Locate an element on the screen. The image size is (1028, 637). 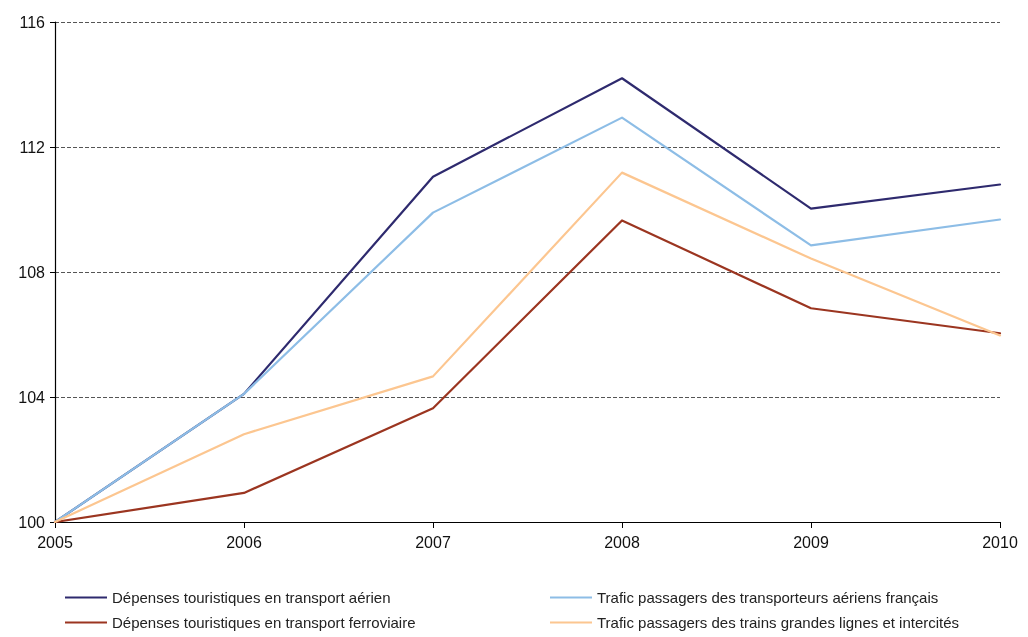
x-tick-label: 2009 is located at coordinates (811, 542).